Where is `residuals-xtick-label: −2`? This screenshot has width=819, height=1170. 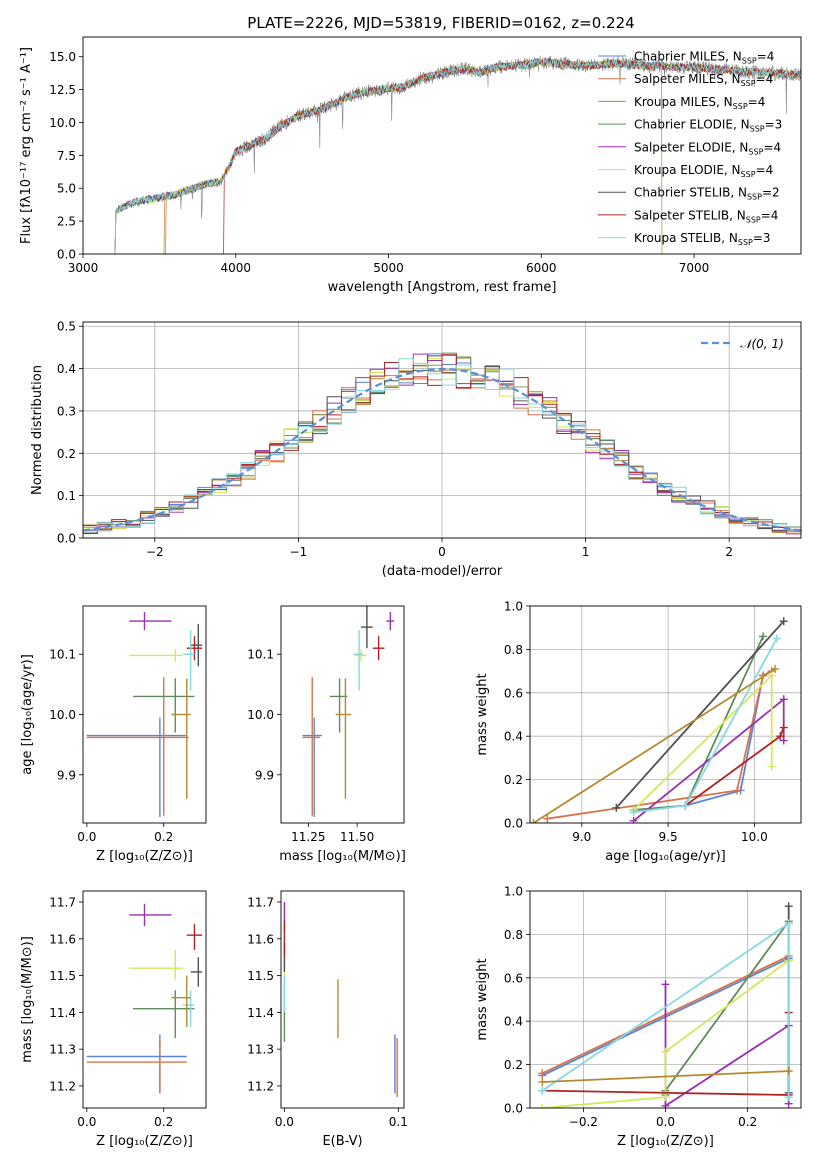 residuals-xtick-label: −2 is located at coordinates (155, 552).